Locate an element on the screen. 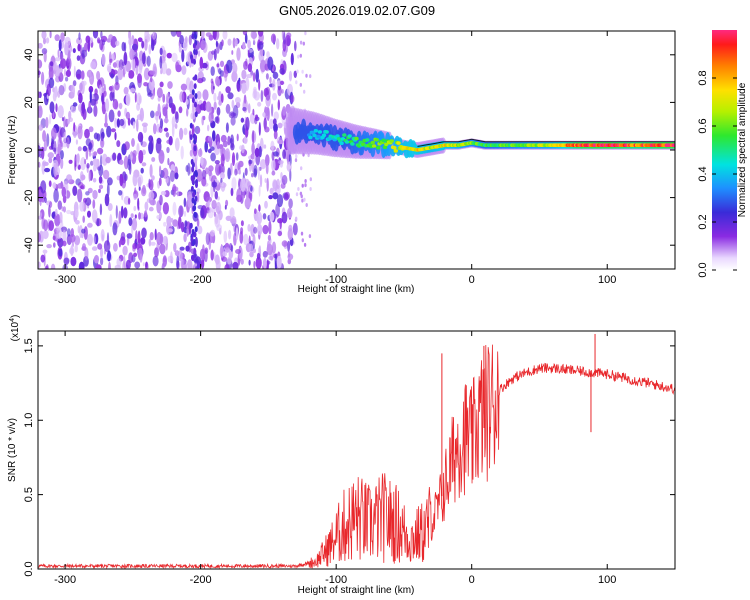  ridge-core is located at coordinates (391, 141).